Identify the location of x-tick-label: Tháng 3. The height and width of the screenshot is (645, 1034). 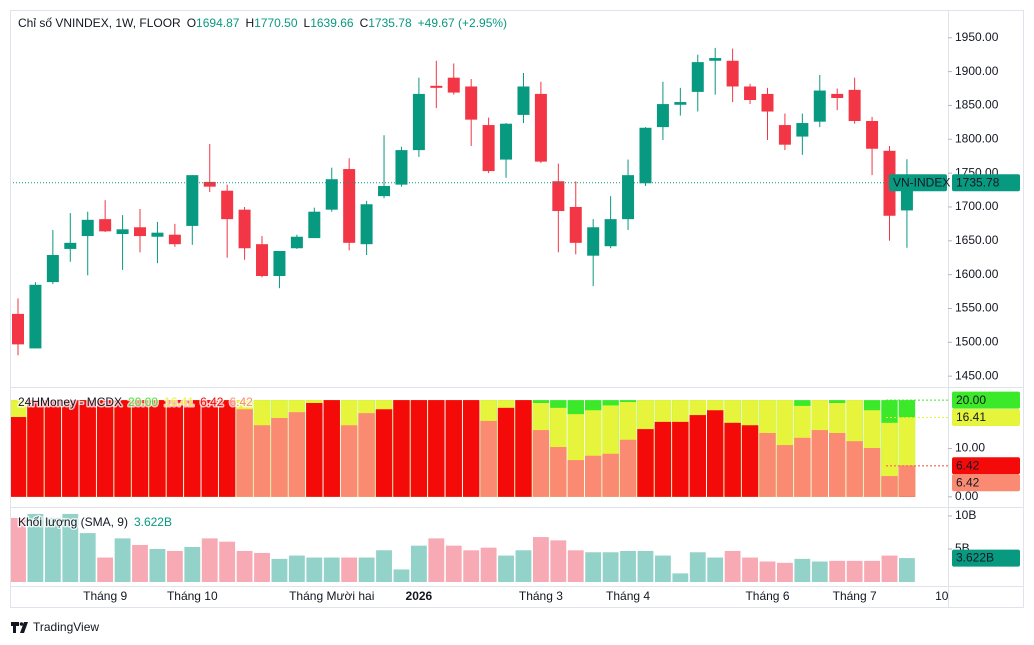
(541, 596).